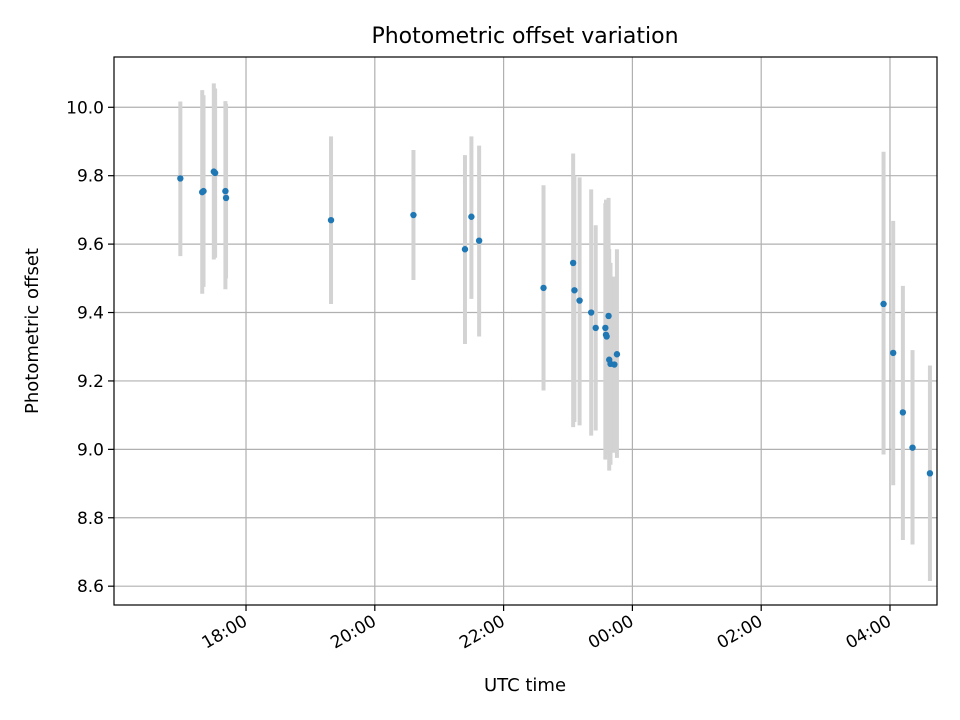 Image resolution: width=960 pixels, height=720 pixels. Describe the element at coordinates (90, 519) in the screenshot. I see `y-tick-label: 8.8` at that location.